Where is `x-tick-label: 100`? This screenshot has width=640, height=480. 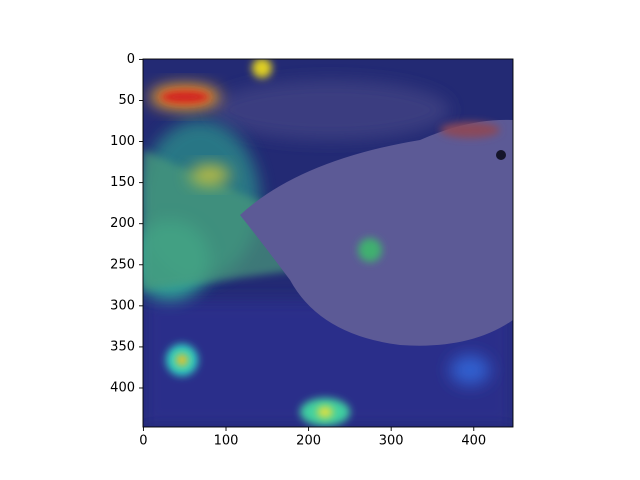
x-tick-label: 100 is located at coordinates (226, 441).